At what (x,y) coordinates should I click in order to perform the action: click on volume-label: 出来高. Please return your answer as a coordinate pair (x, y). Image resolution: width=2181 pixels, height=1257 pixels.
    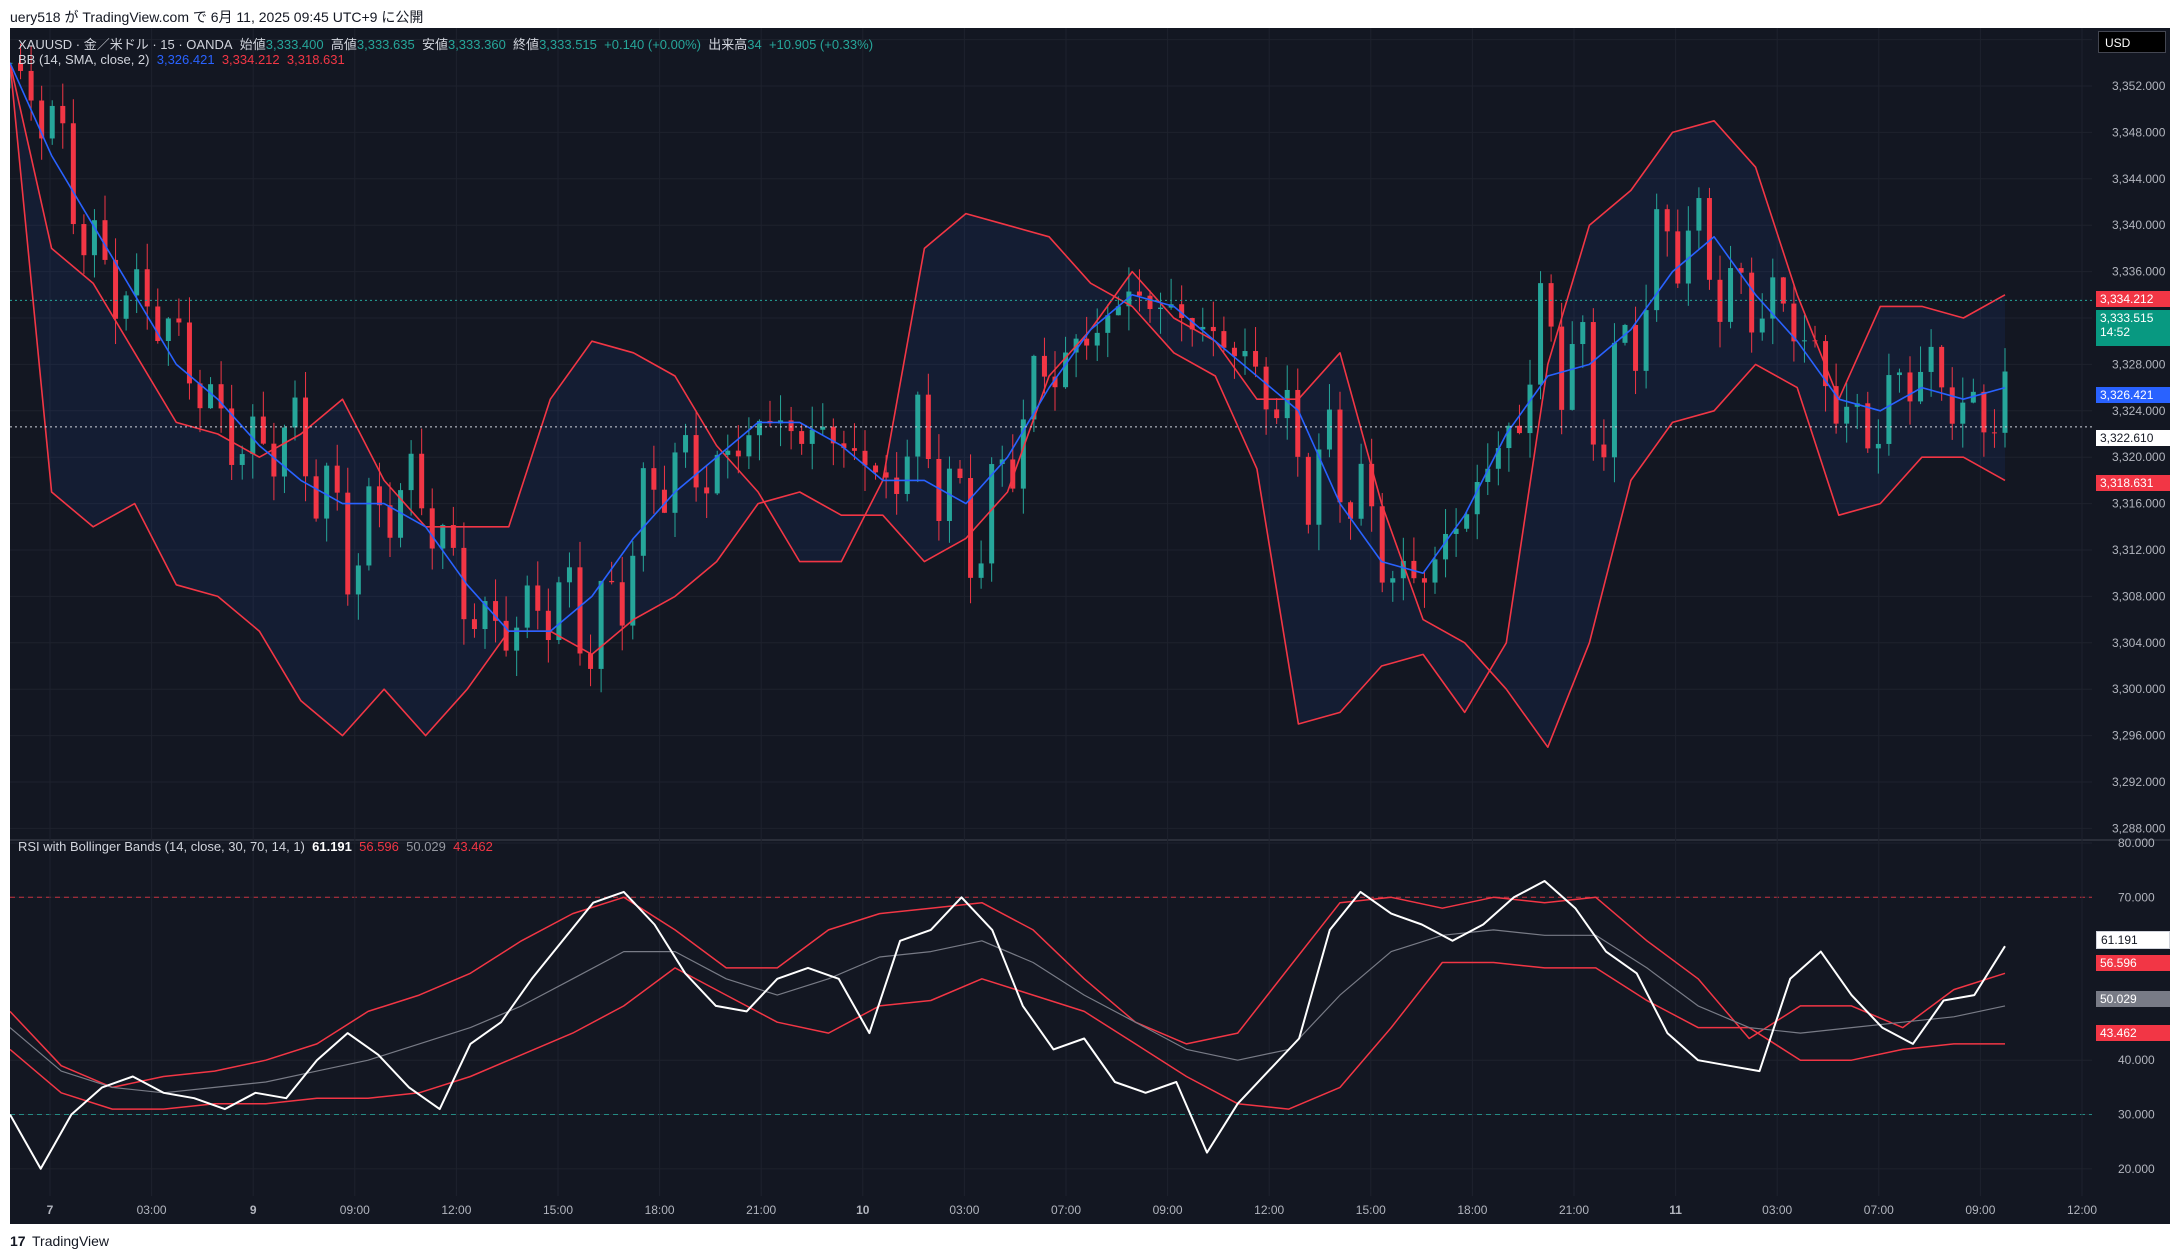
    Looking at the image, I should click on (728, 44).